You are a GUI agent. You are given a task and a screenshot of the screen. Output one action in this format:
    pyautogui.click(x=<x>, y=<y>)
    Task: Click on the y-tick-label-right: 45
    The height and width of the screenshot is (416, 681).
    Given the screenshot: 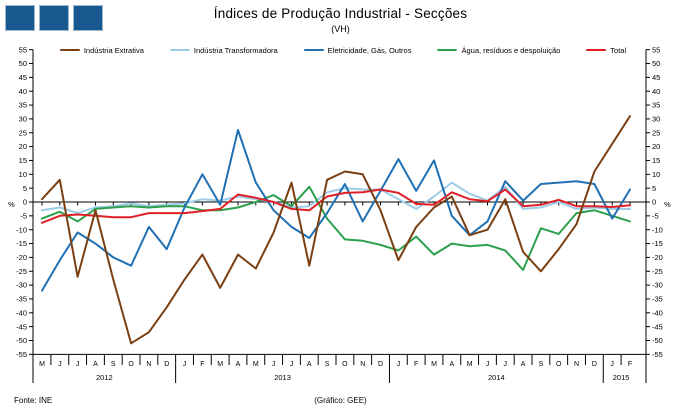 What is the action you would take?
    pyautogui.click(x=656, y=77)
    